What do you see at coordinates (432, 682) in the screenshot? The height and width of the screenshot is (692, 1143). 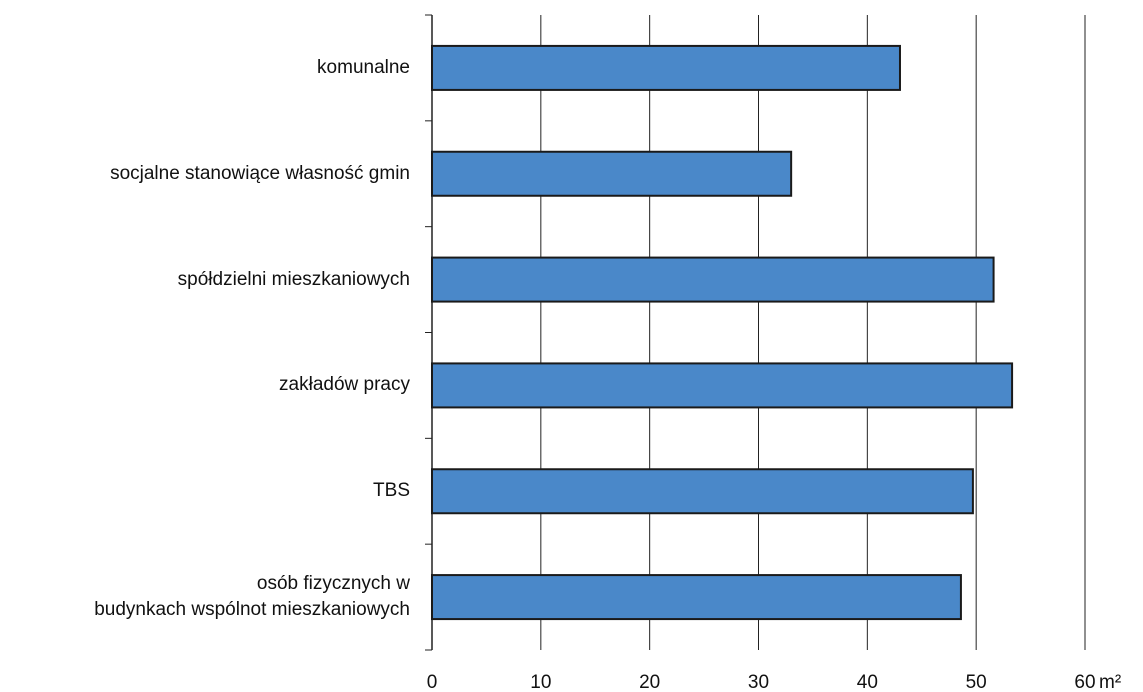 I see `x-tick-label: 0` at bounding box center [432, 682].